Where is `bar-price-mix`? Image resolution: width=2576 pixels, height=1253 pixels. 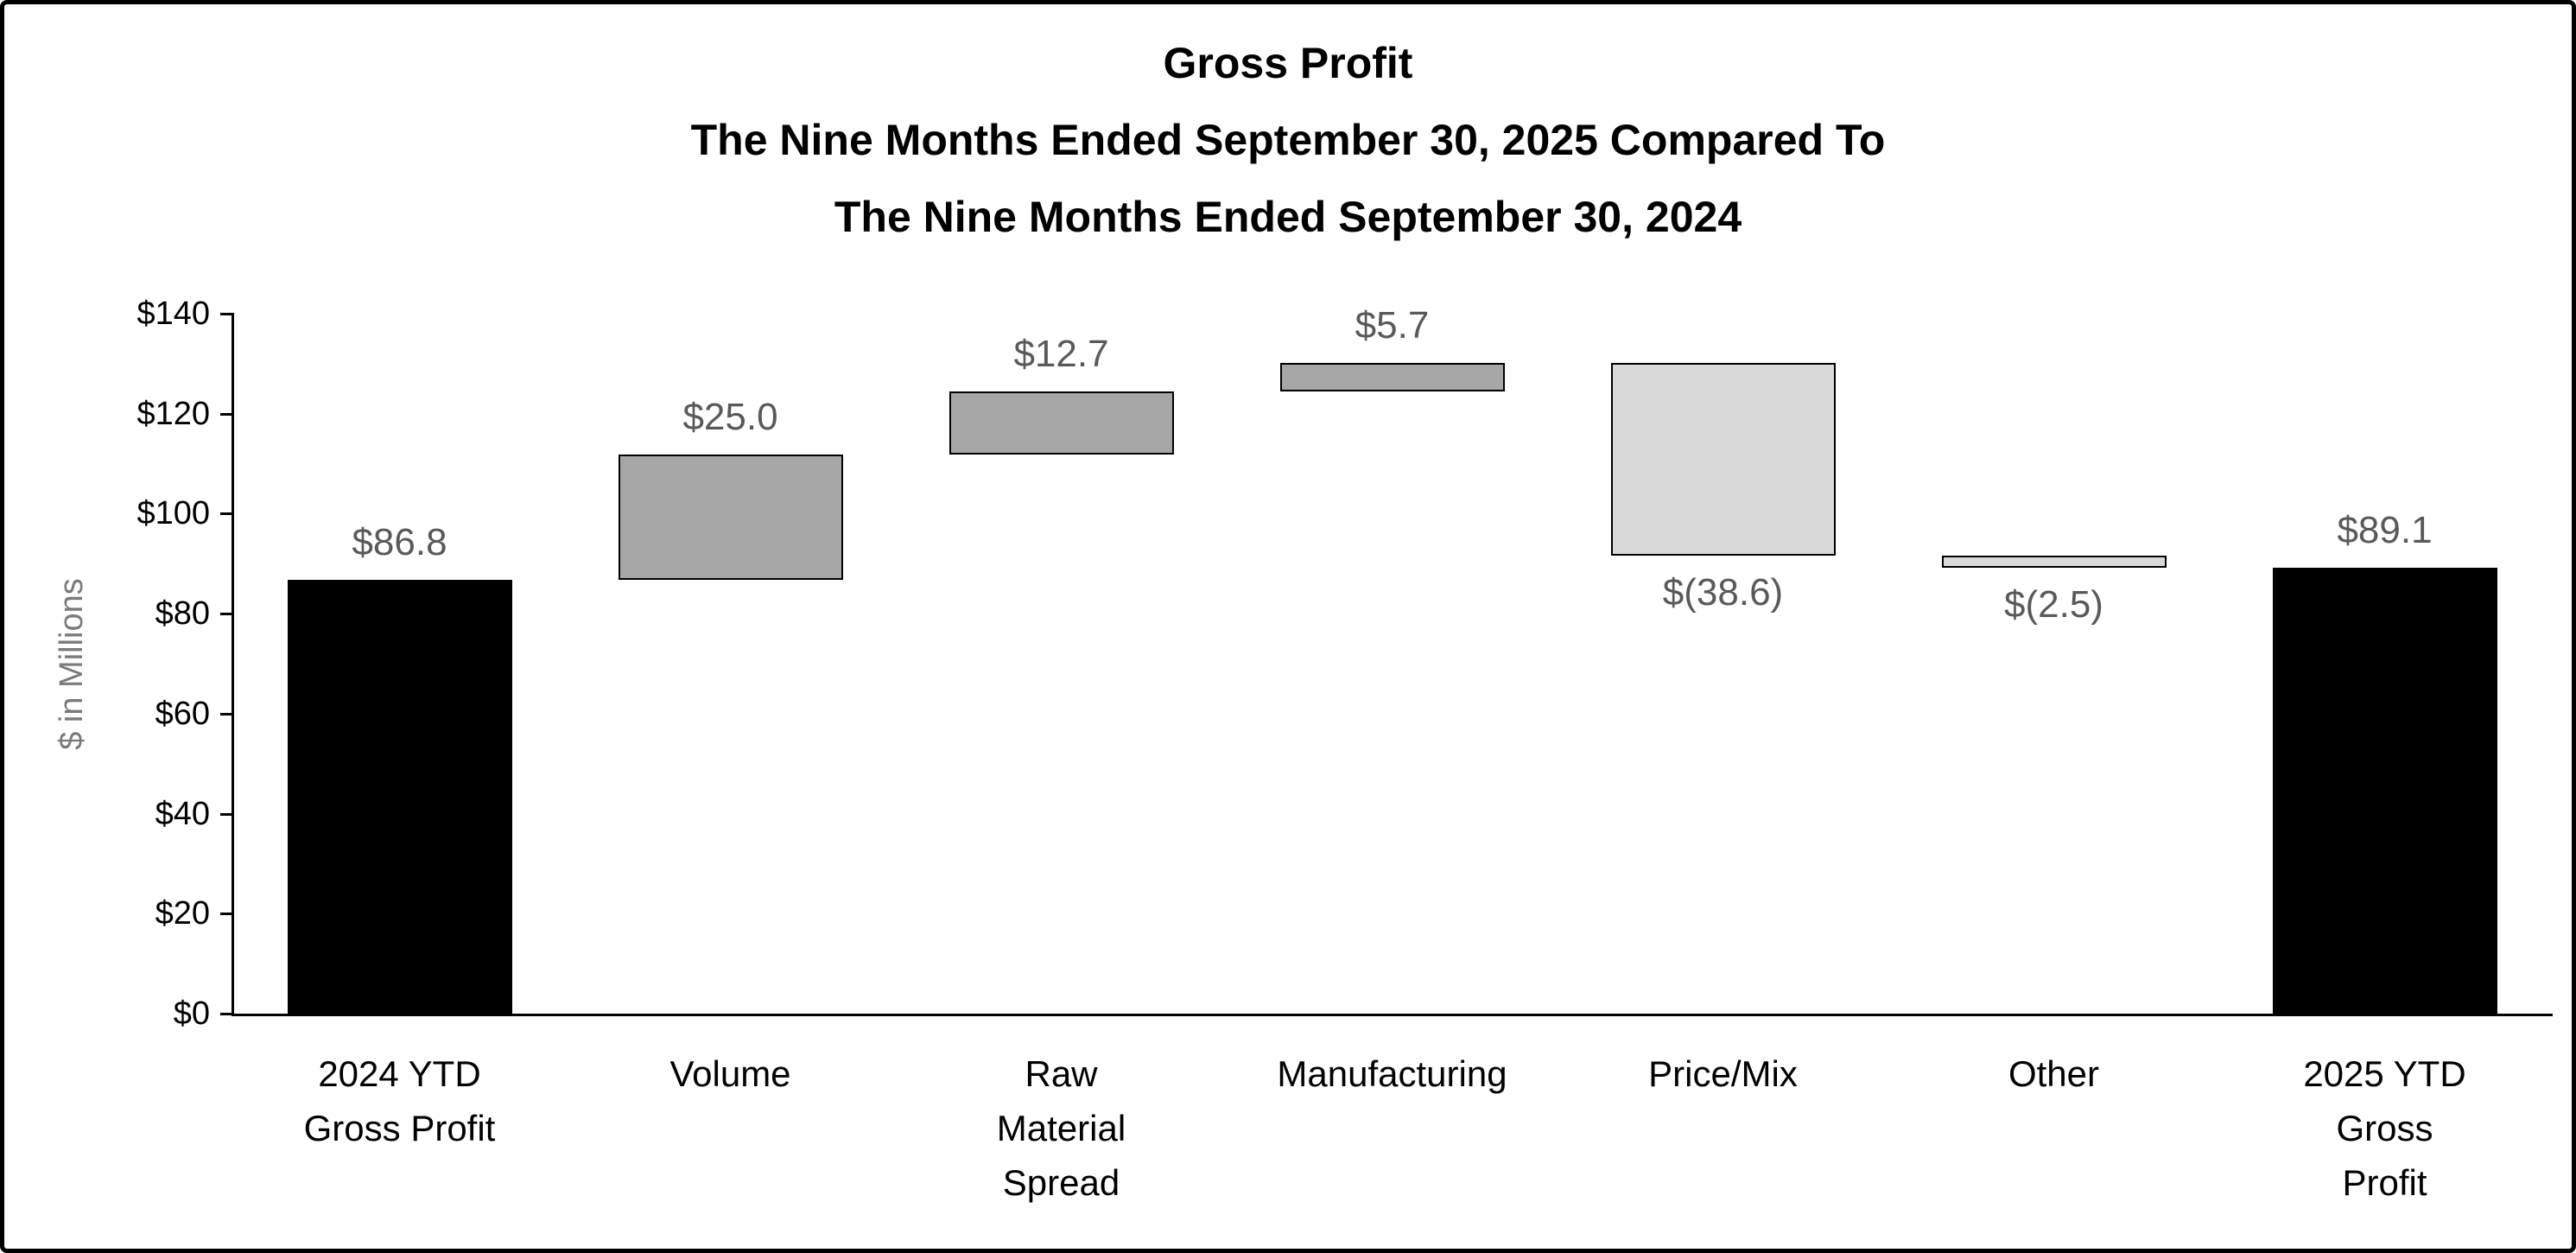 bar-price-mix is located at coordinates (1723, 460).